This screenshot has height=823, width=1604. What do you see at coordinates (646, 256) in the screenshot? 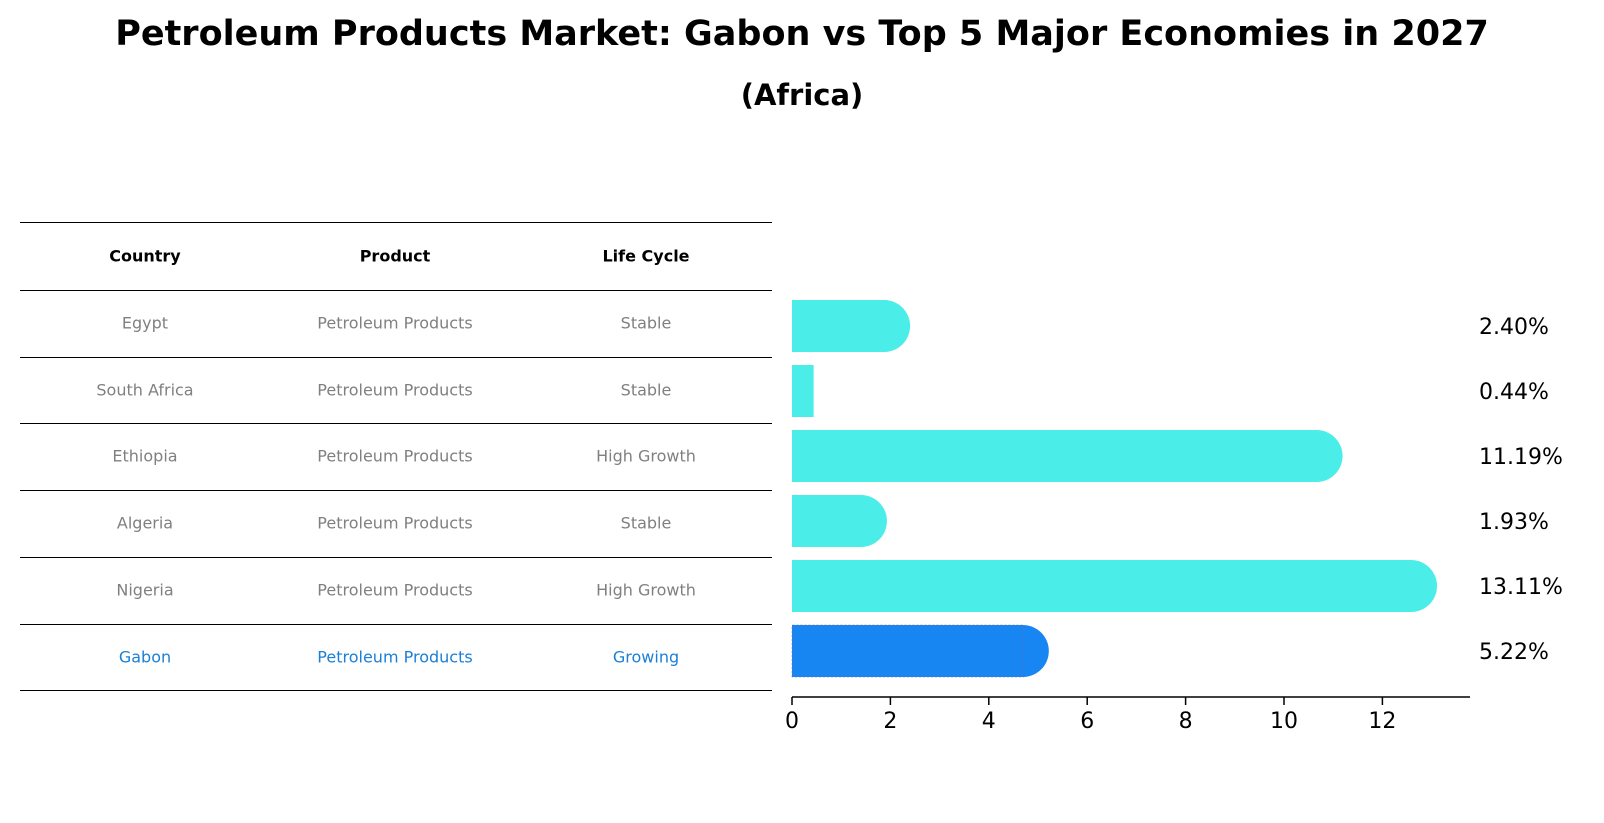
I see `table-header-cell: Life Cycle` at bounding box center [646, 256].